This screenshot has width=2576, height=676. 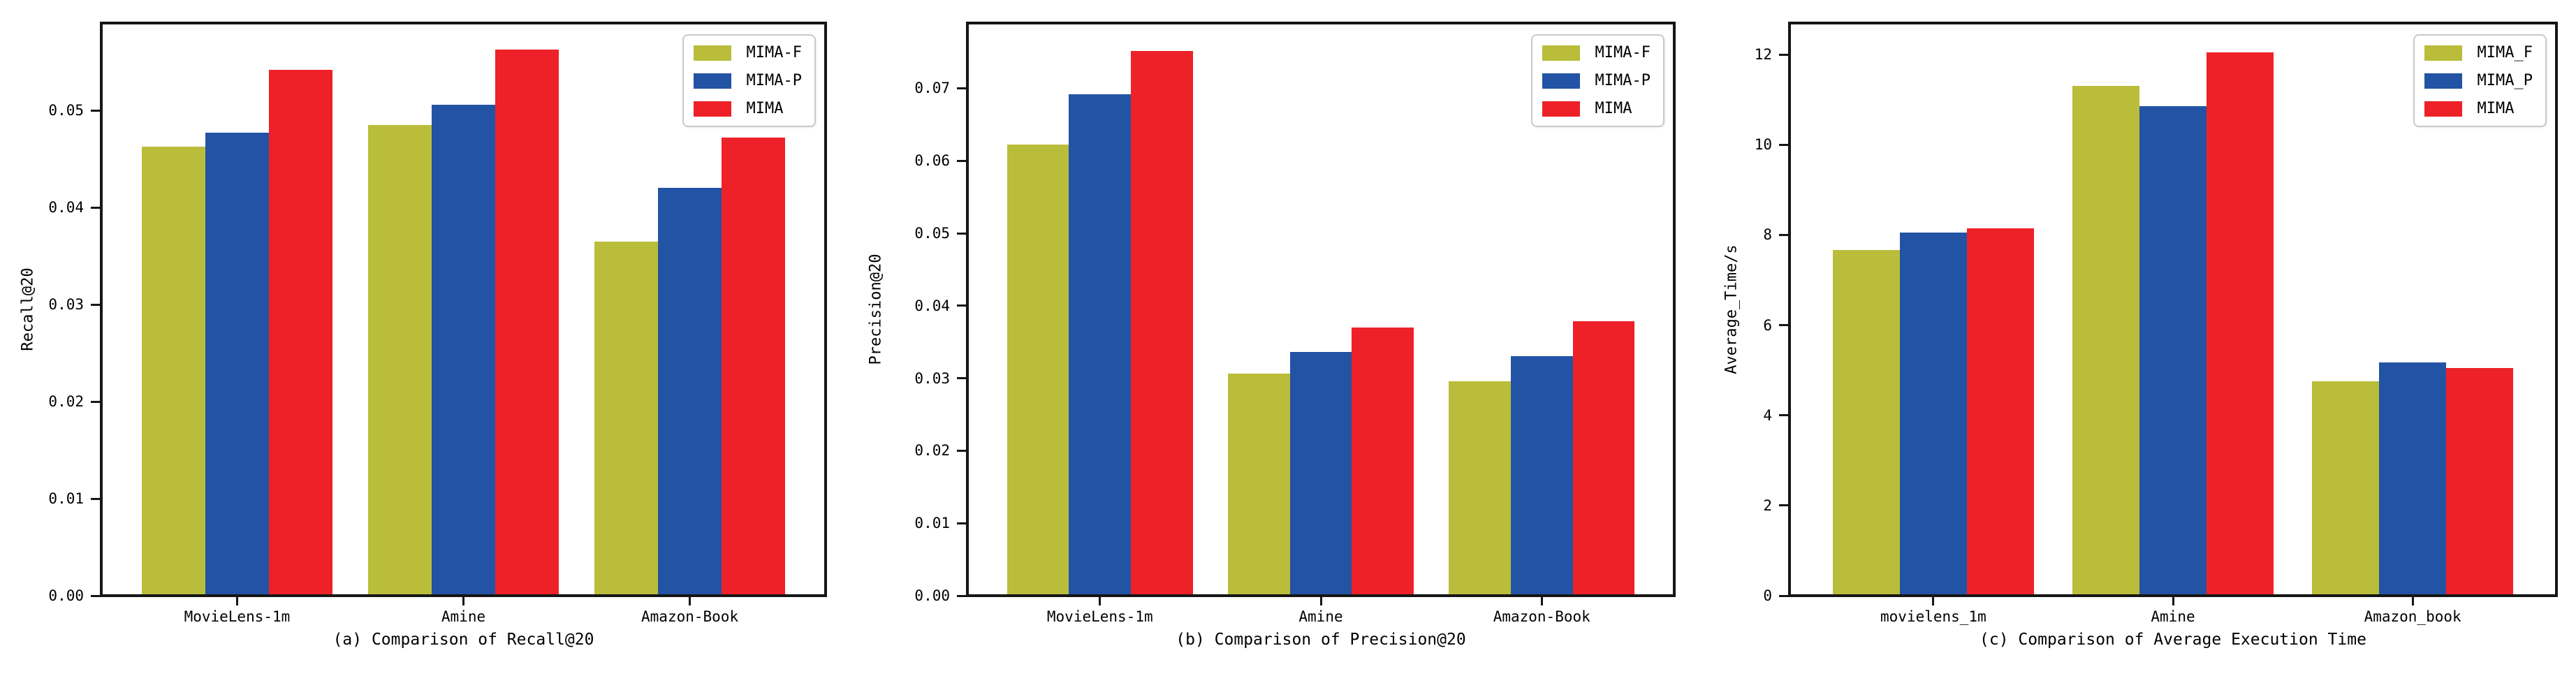 What do you see at coordinates (1933, 616) in the screenshot?
I see `x-category-label: movielens_1m` at bounding box center [1933, 616].